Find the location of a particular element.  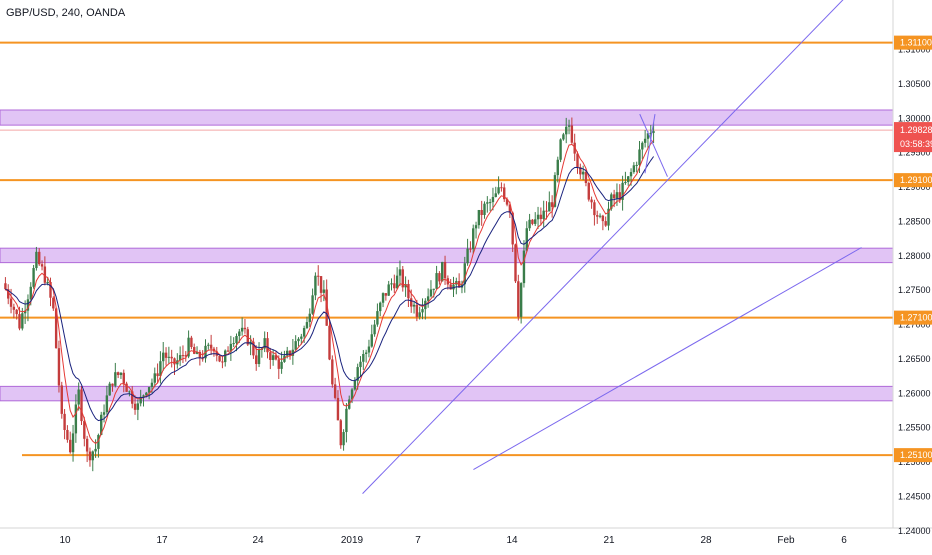

level-badge-label: 1.31100 is located at coordinates (916, 43).